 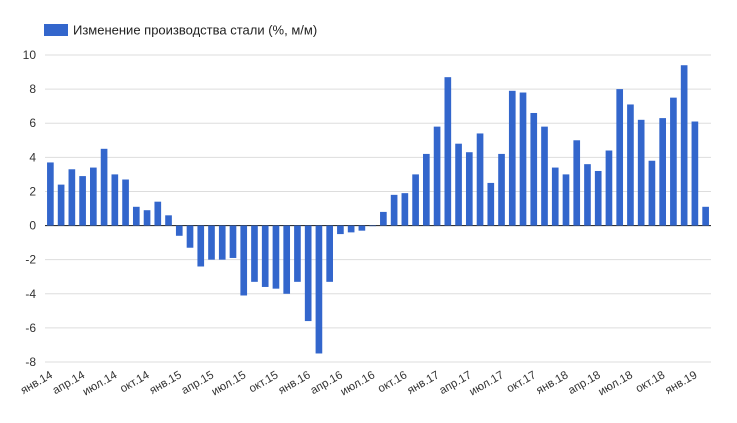 I want to click on legend-label: Изменение производства стали (%, м/м), so click(x=195, y=30).